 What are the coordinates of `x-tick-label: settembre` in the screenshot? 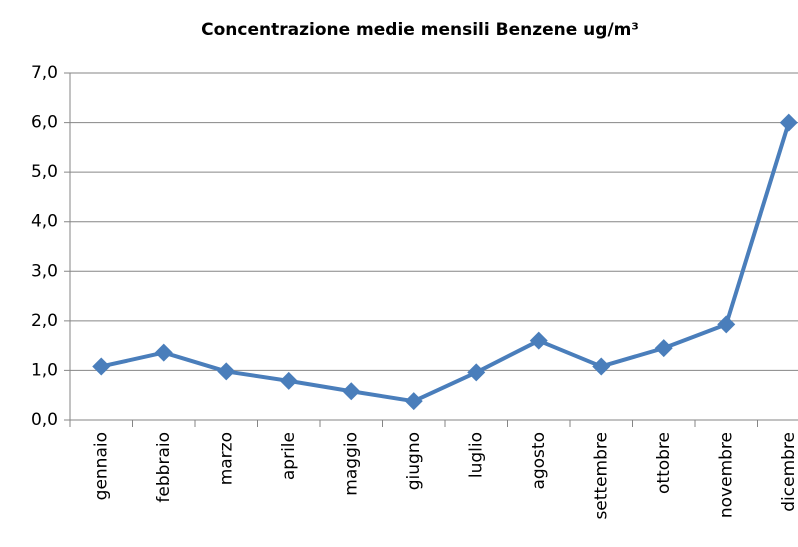 It's located at (601, 476).